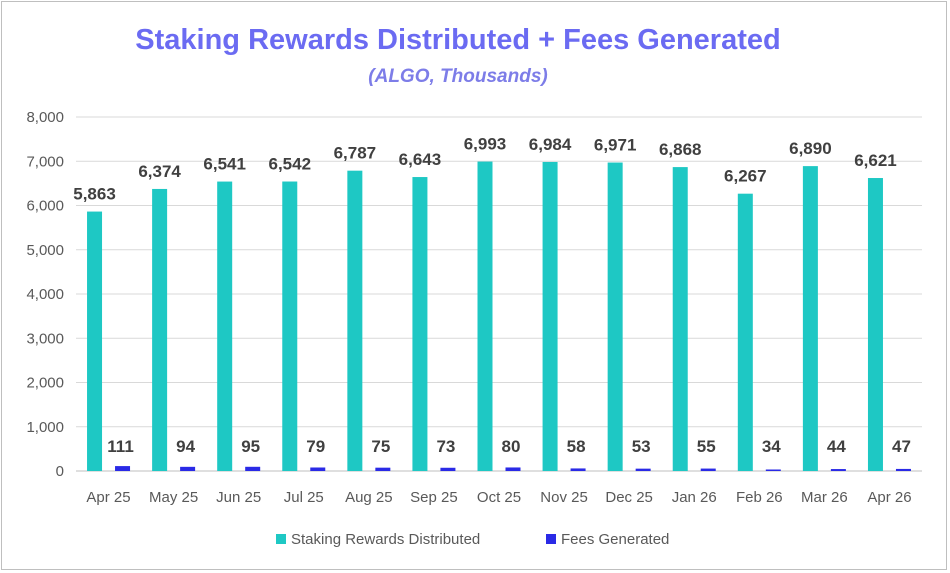 This screenshot has height=573, width=950. What do you see at coordinates (355, 153) in the screenshot?
I see `data-label-staking-rewards: 6,787` at bounding box center [355, 153].